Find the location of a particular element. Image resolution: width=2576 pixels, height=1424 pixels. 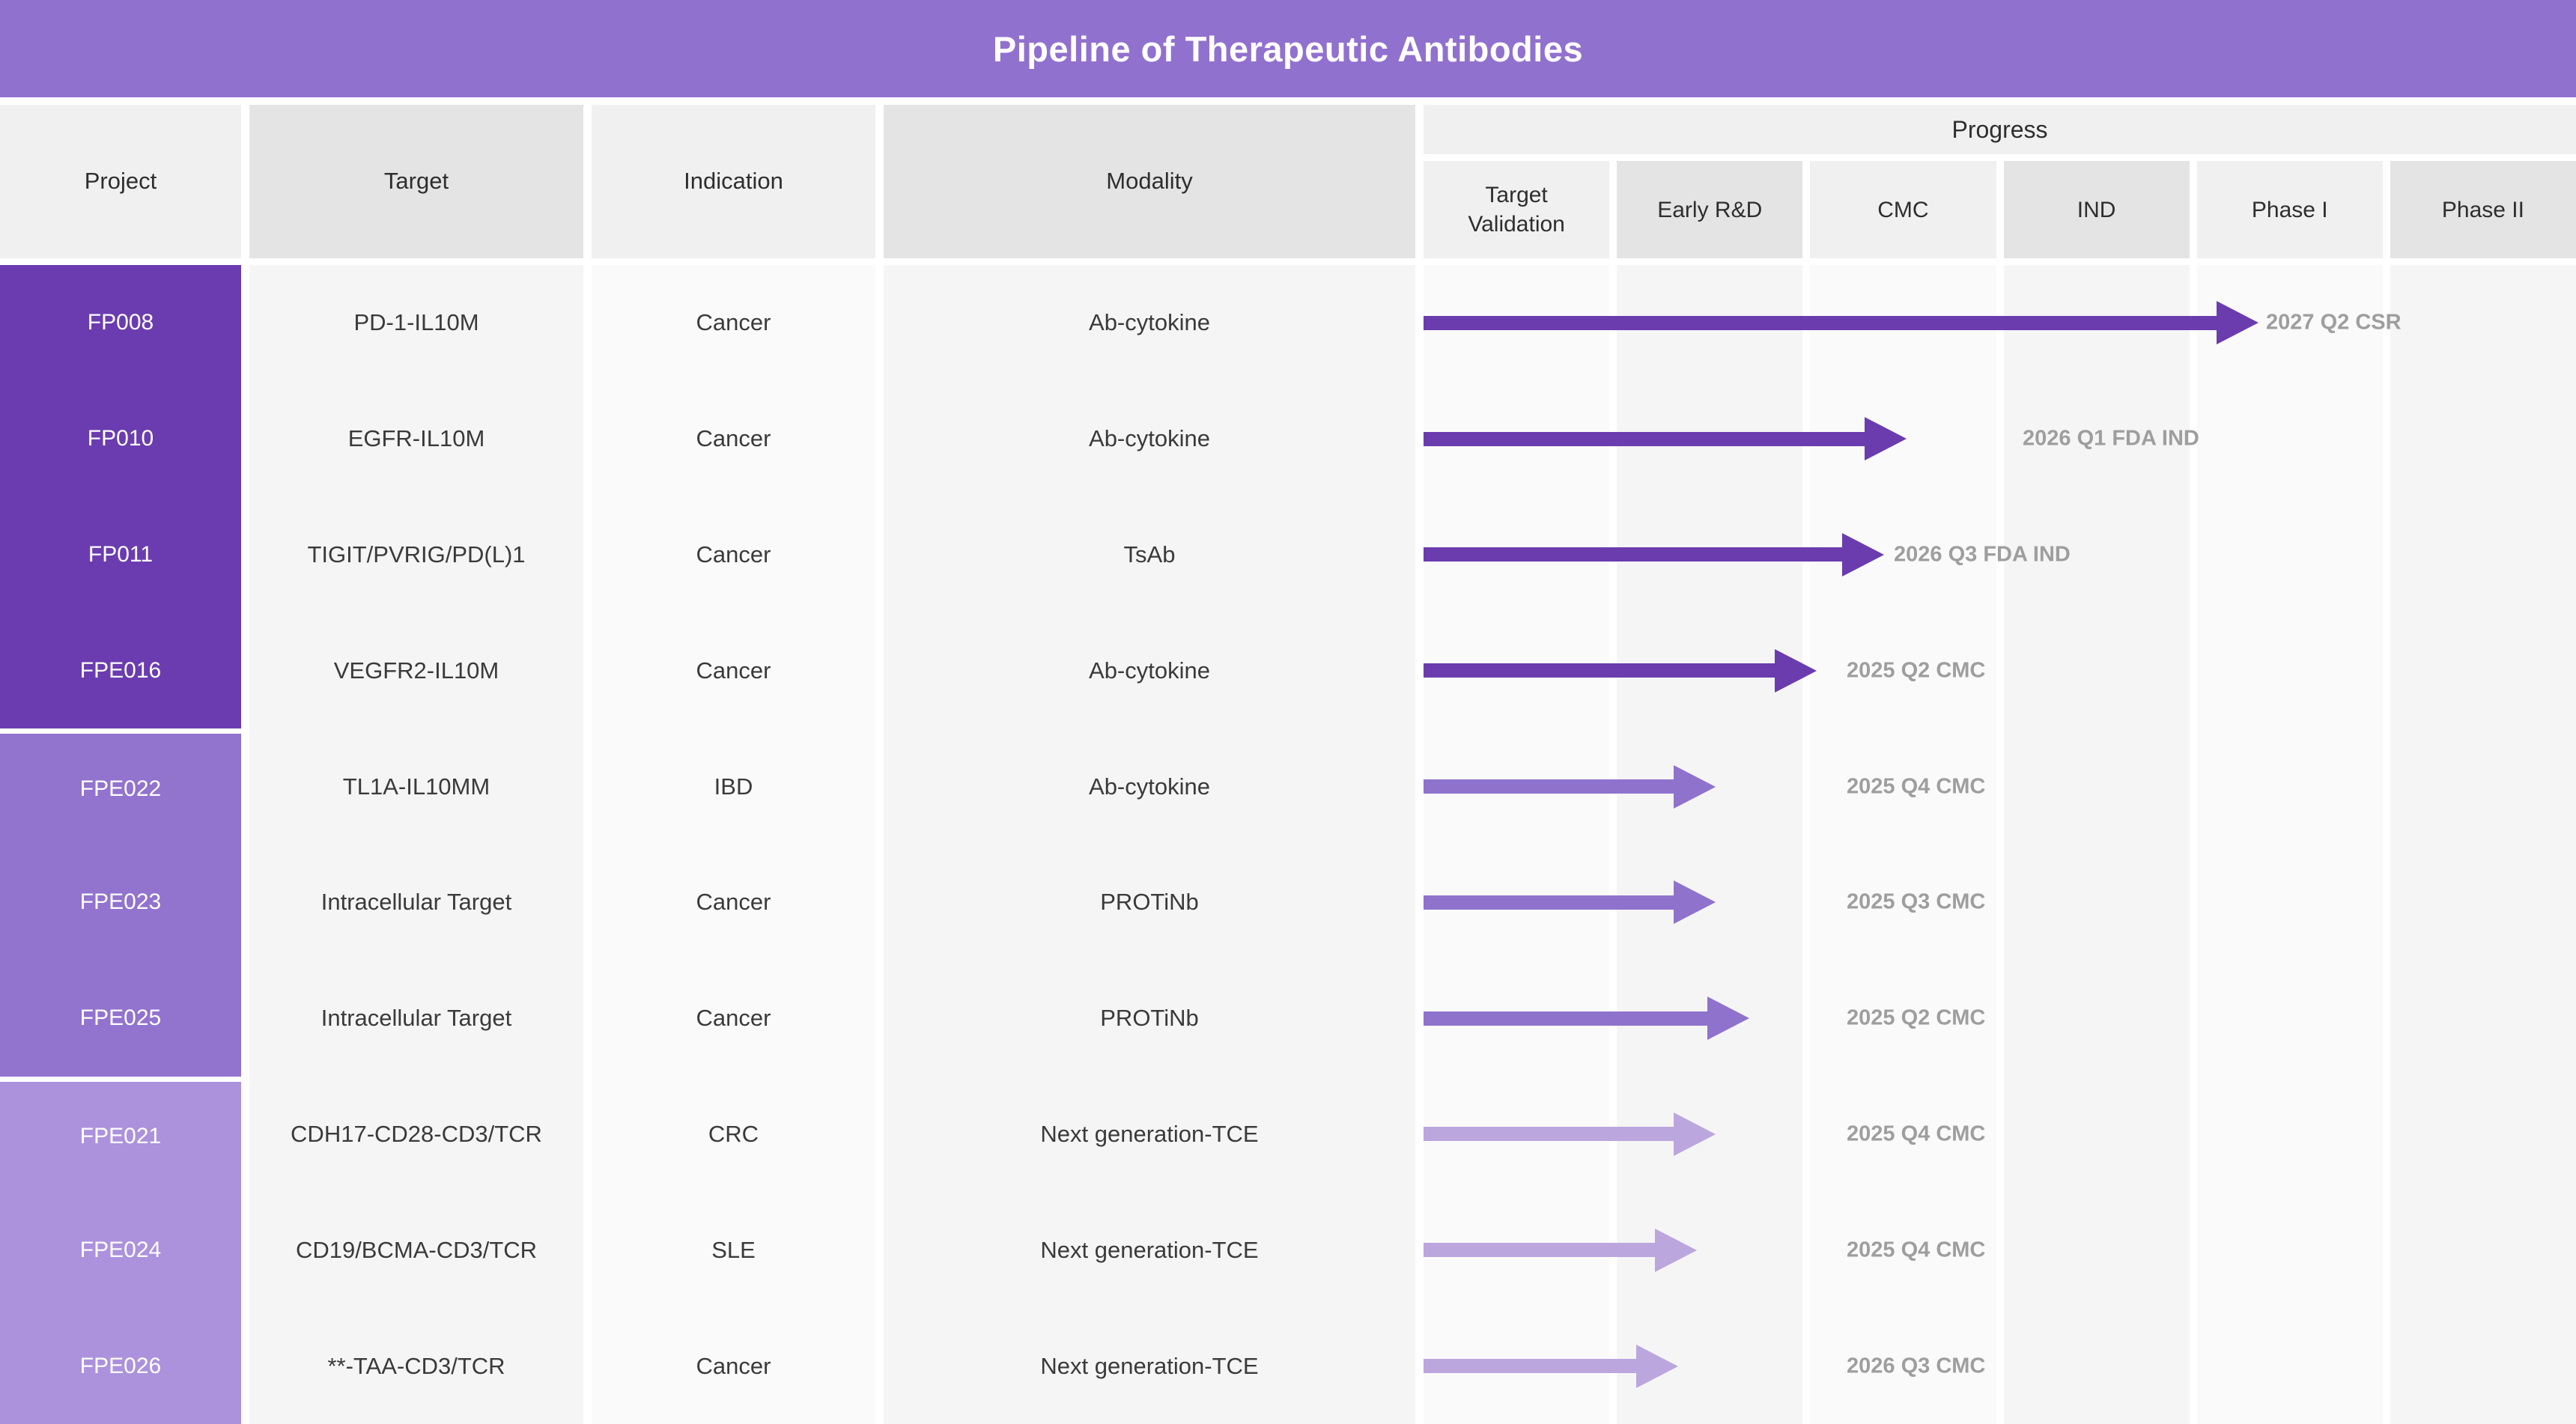

progress-stage-header: Target Validation is located at coordinates (1517, 209).